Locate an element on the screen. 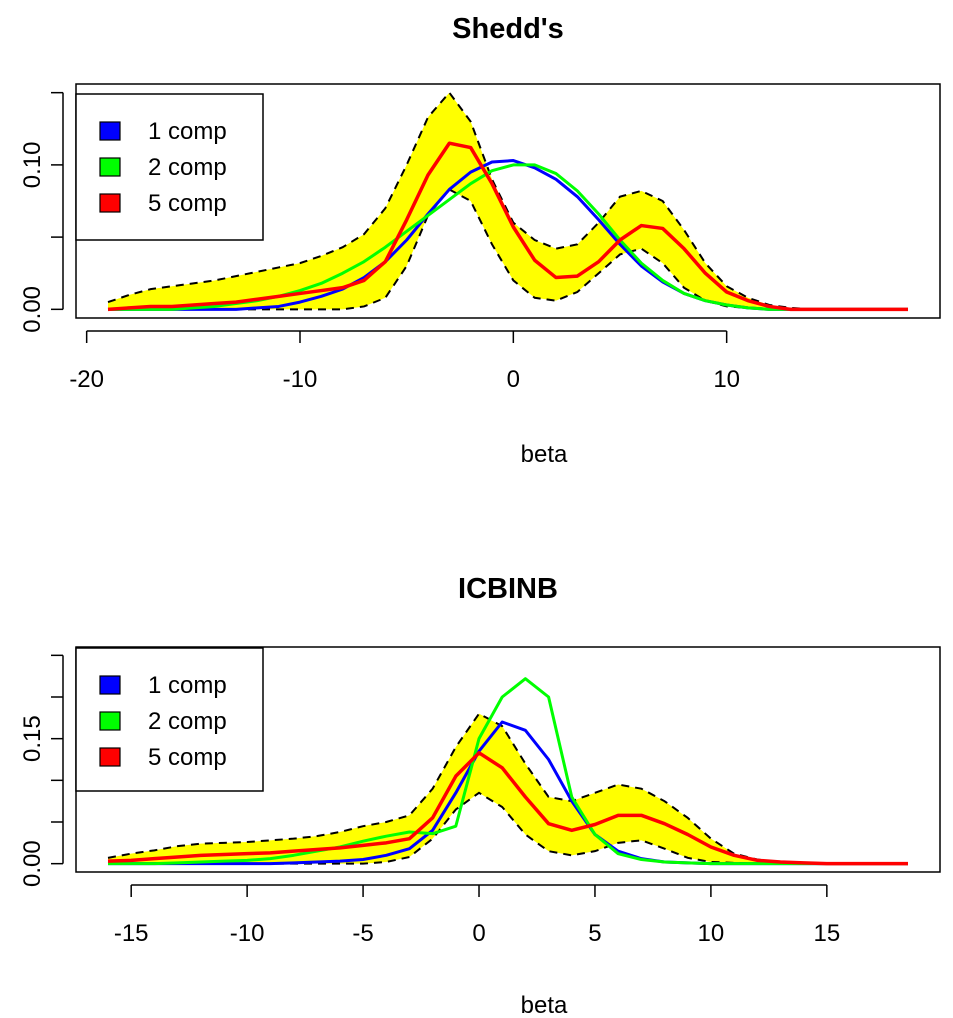 Image resolution: width=953 pixels, height=1018 pixels. confidence-band is located at coordinates (508, 788).